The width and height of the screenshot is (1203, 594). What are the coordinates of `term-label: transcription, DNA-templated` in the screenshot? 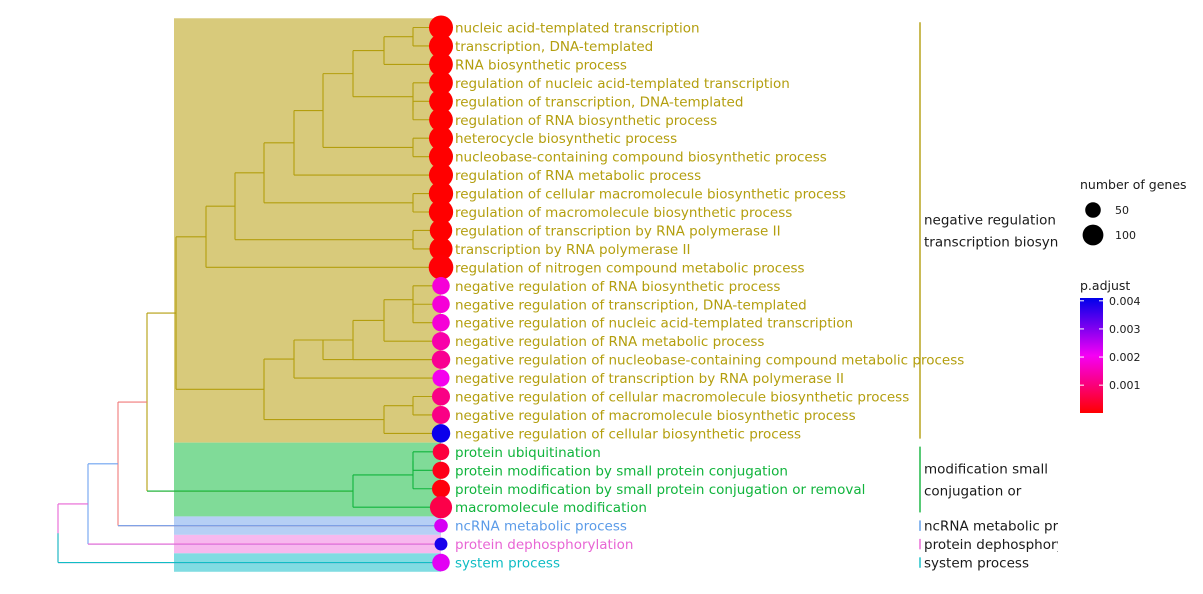 It's located at (554, 47).